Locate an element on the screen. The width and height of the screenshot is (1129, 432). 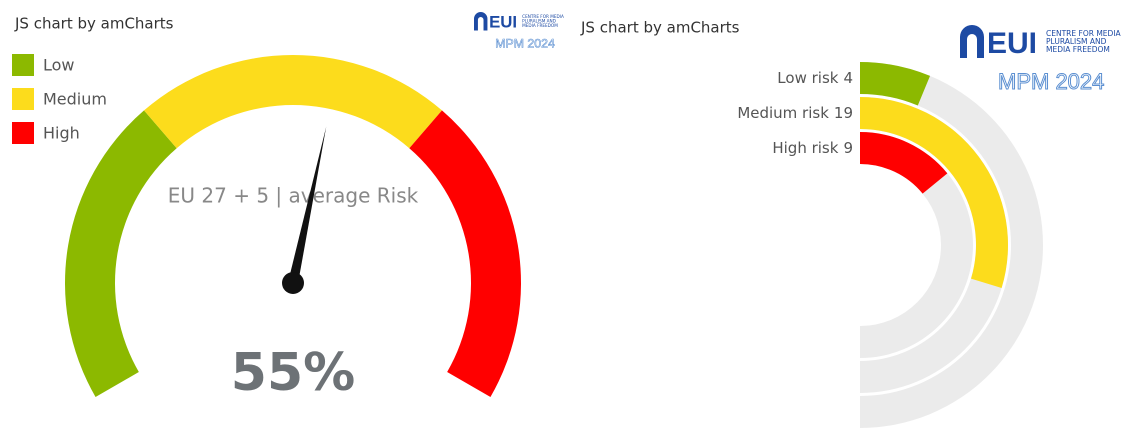
gauge-title: EU 27 + 5 | average Risk is located at coordinates (293, 196).